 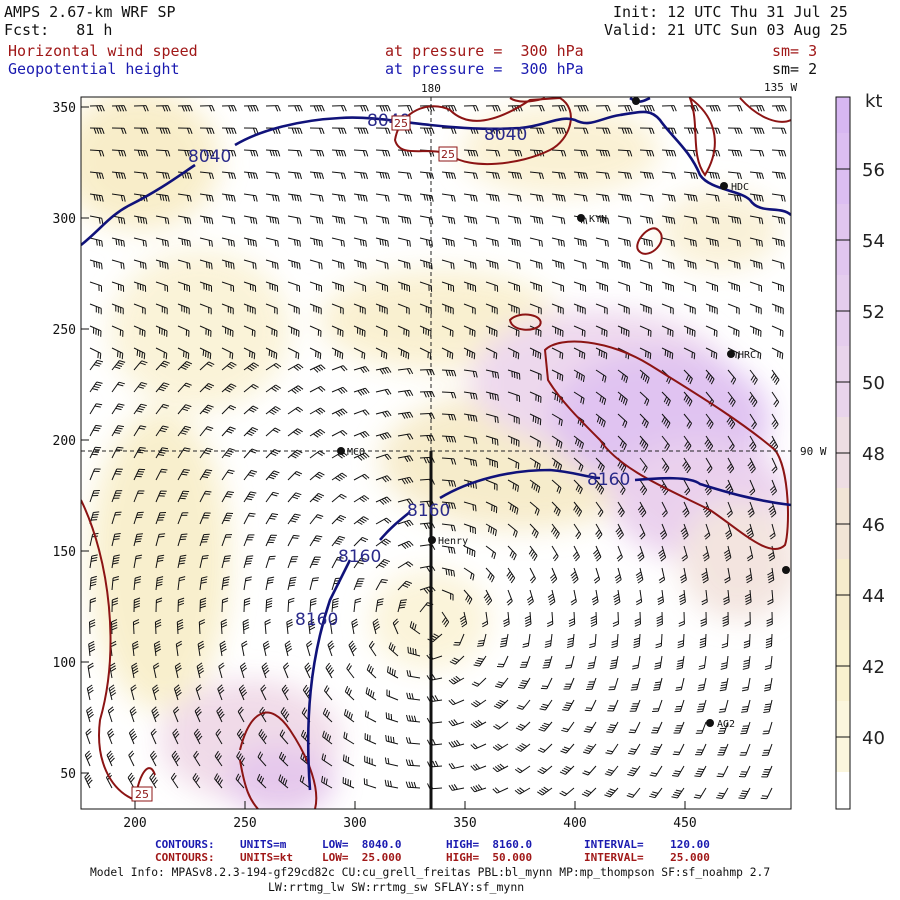 What do you see at coordinates (489, 857) in the screenshot?
I see `contours-speed-high: HIGH= 50.000` at bounding box center [489, 857].